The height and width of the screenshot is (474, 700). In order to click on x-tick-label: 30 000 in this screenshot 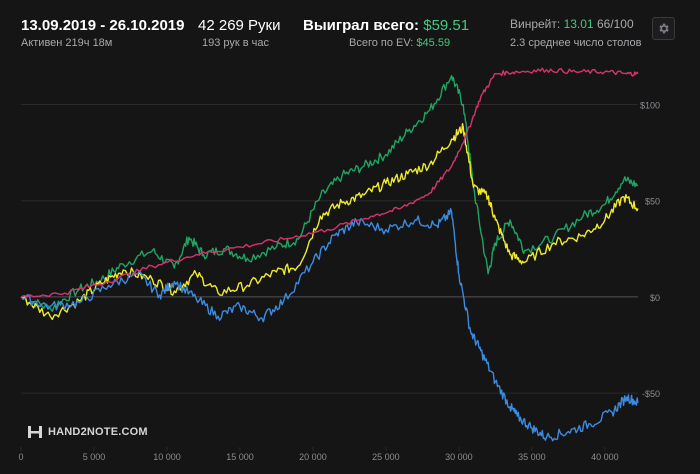, I will do `click(459, 457)`.